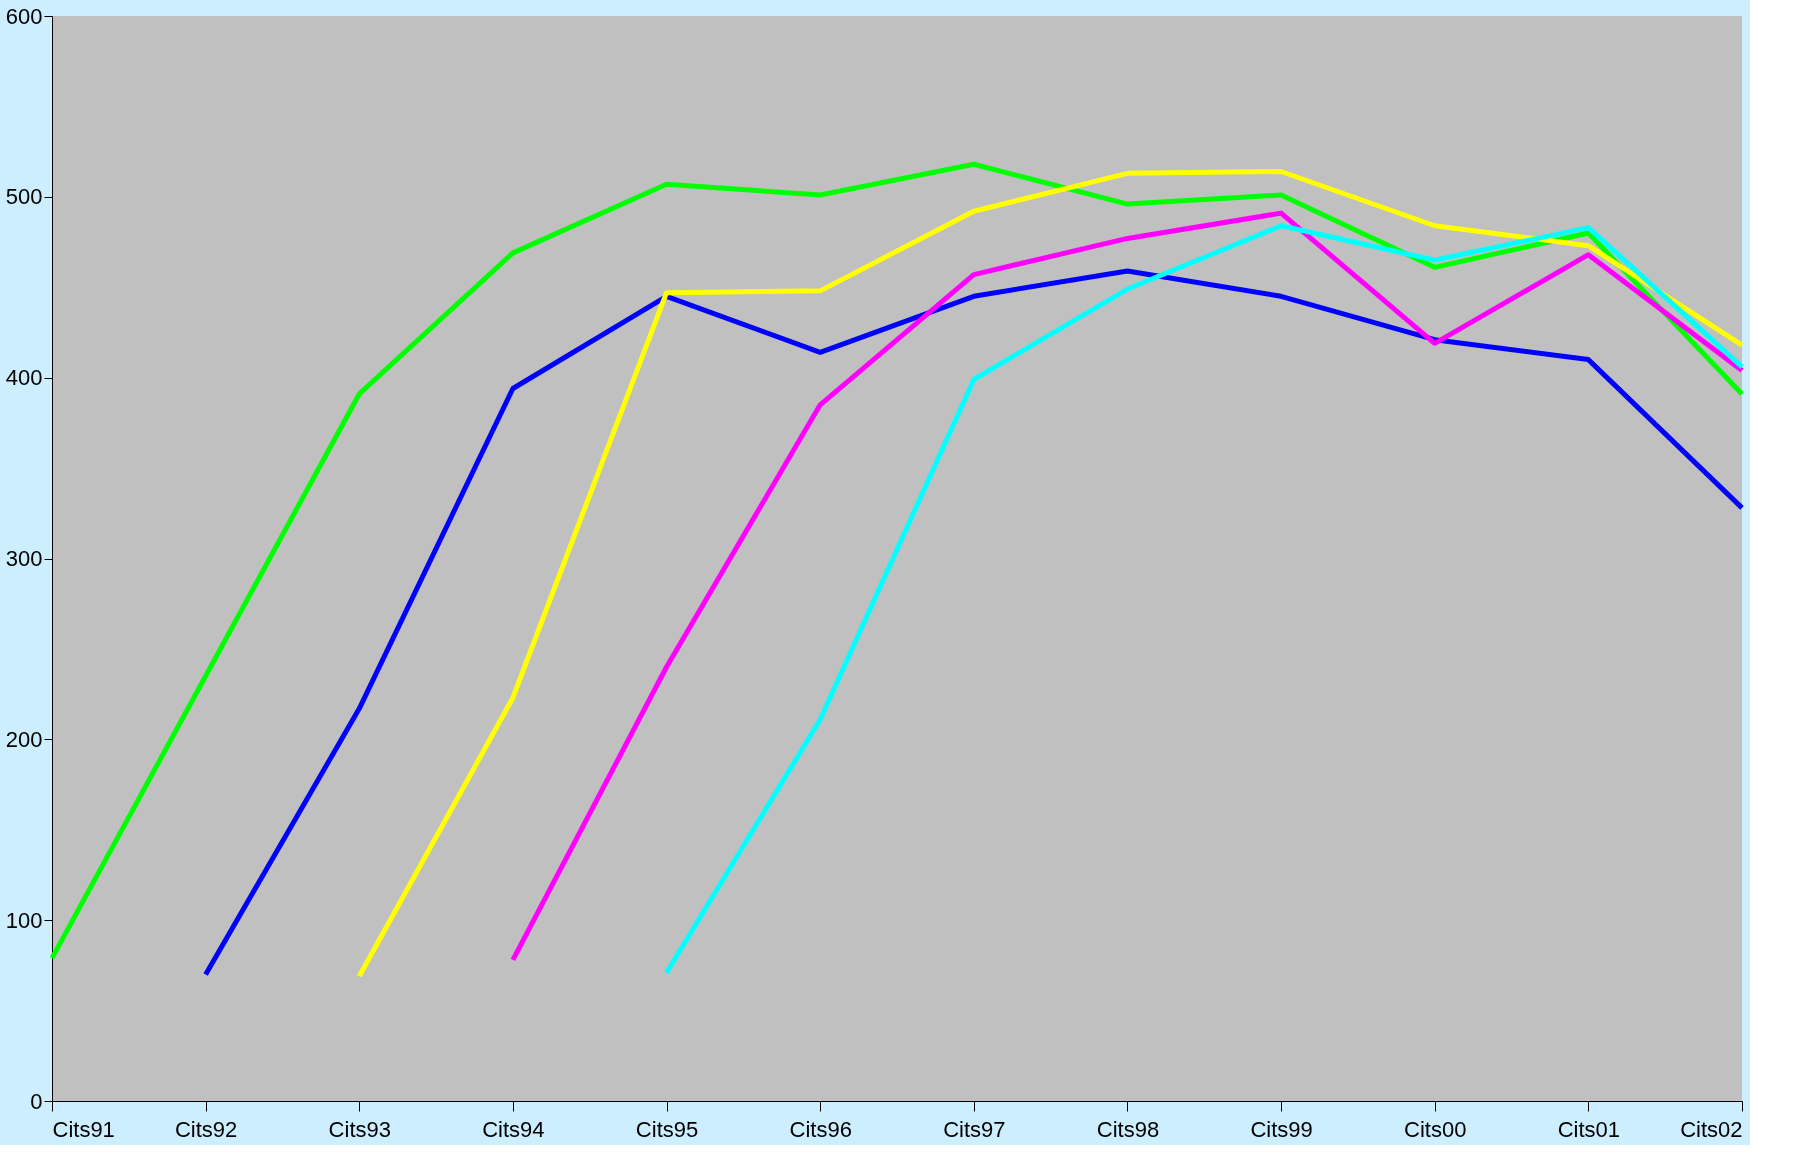  Describe the element at coordinates (974, 1129) in the screenshot. I see `x-tick-label: Cits97` at that location.